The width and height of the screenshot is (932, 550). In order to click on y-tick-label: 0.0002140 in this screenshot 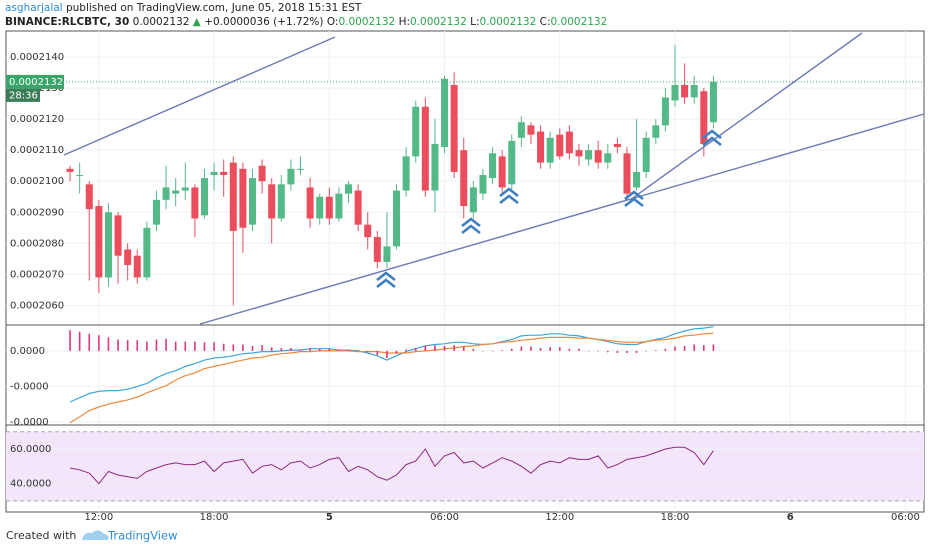, I will do `click(37, 57)`.